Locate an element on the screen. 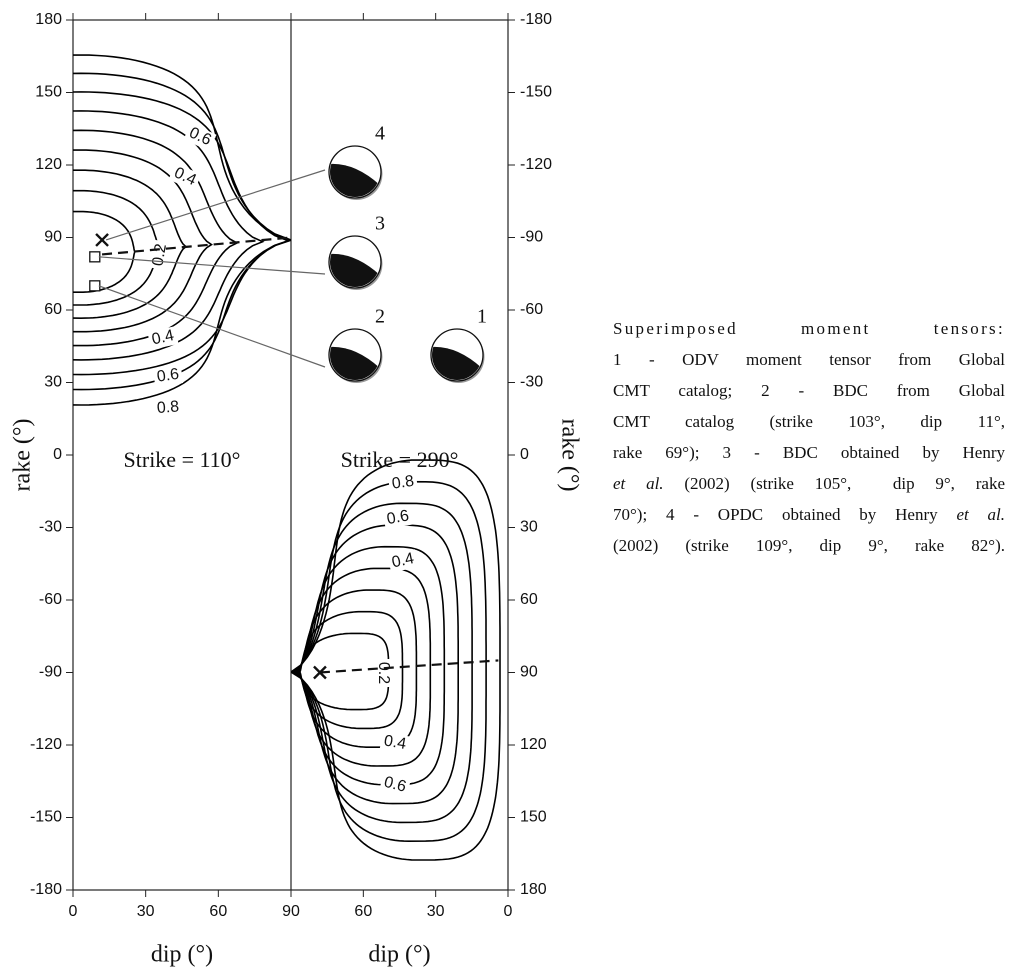  y-tick-label: 90 is located at coordinates (53, 237).